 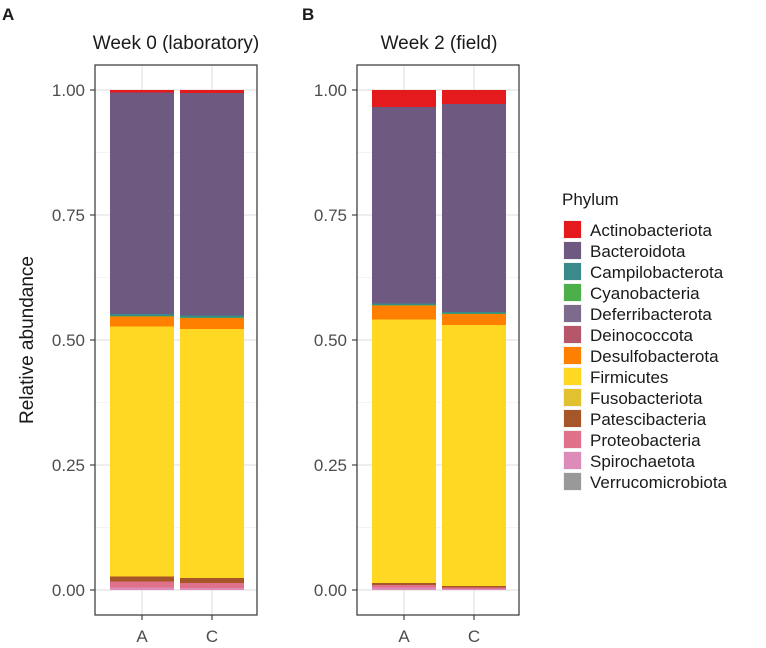 I want to click on legend-label: Fusobacteriota, so click(x=646, y=398).